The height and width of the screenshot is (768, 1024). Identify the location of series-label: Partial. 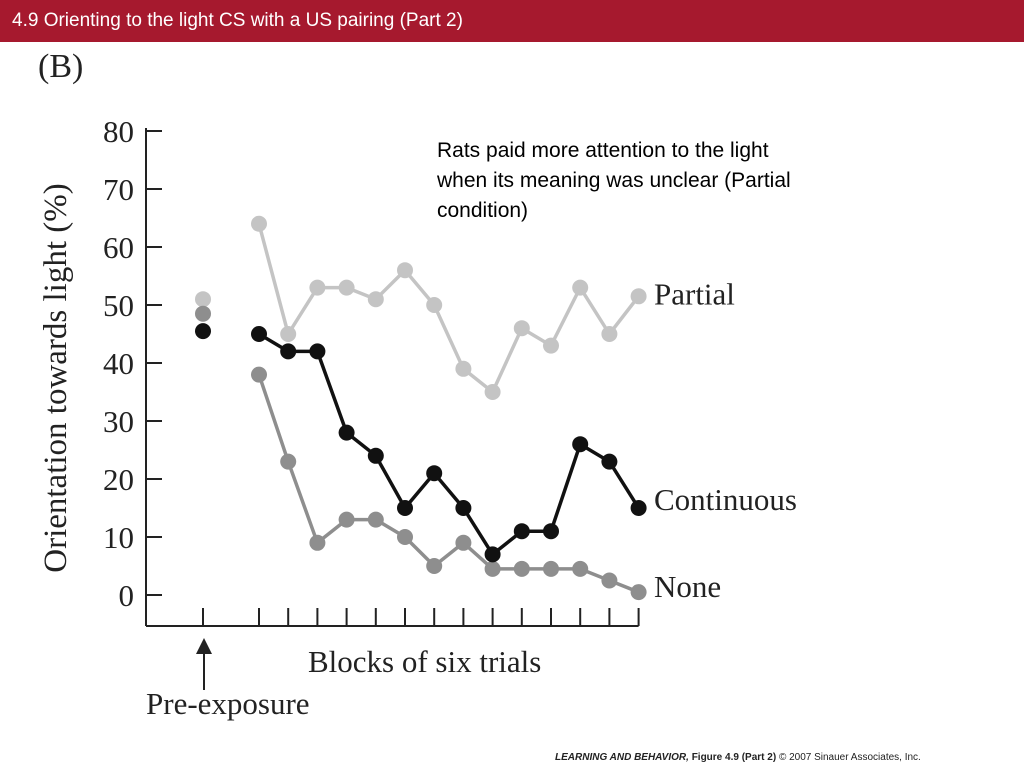
(694, 293).